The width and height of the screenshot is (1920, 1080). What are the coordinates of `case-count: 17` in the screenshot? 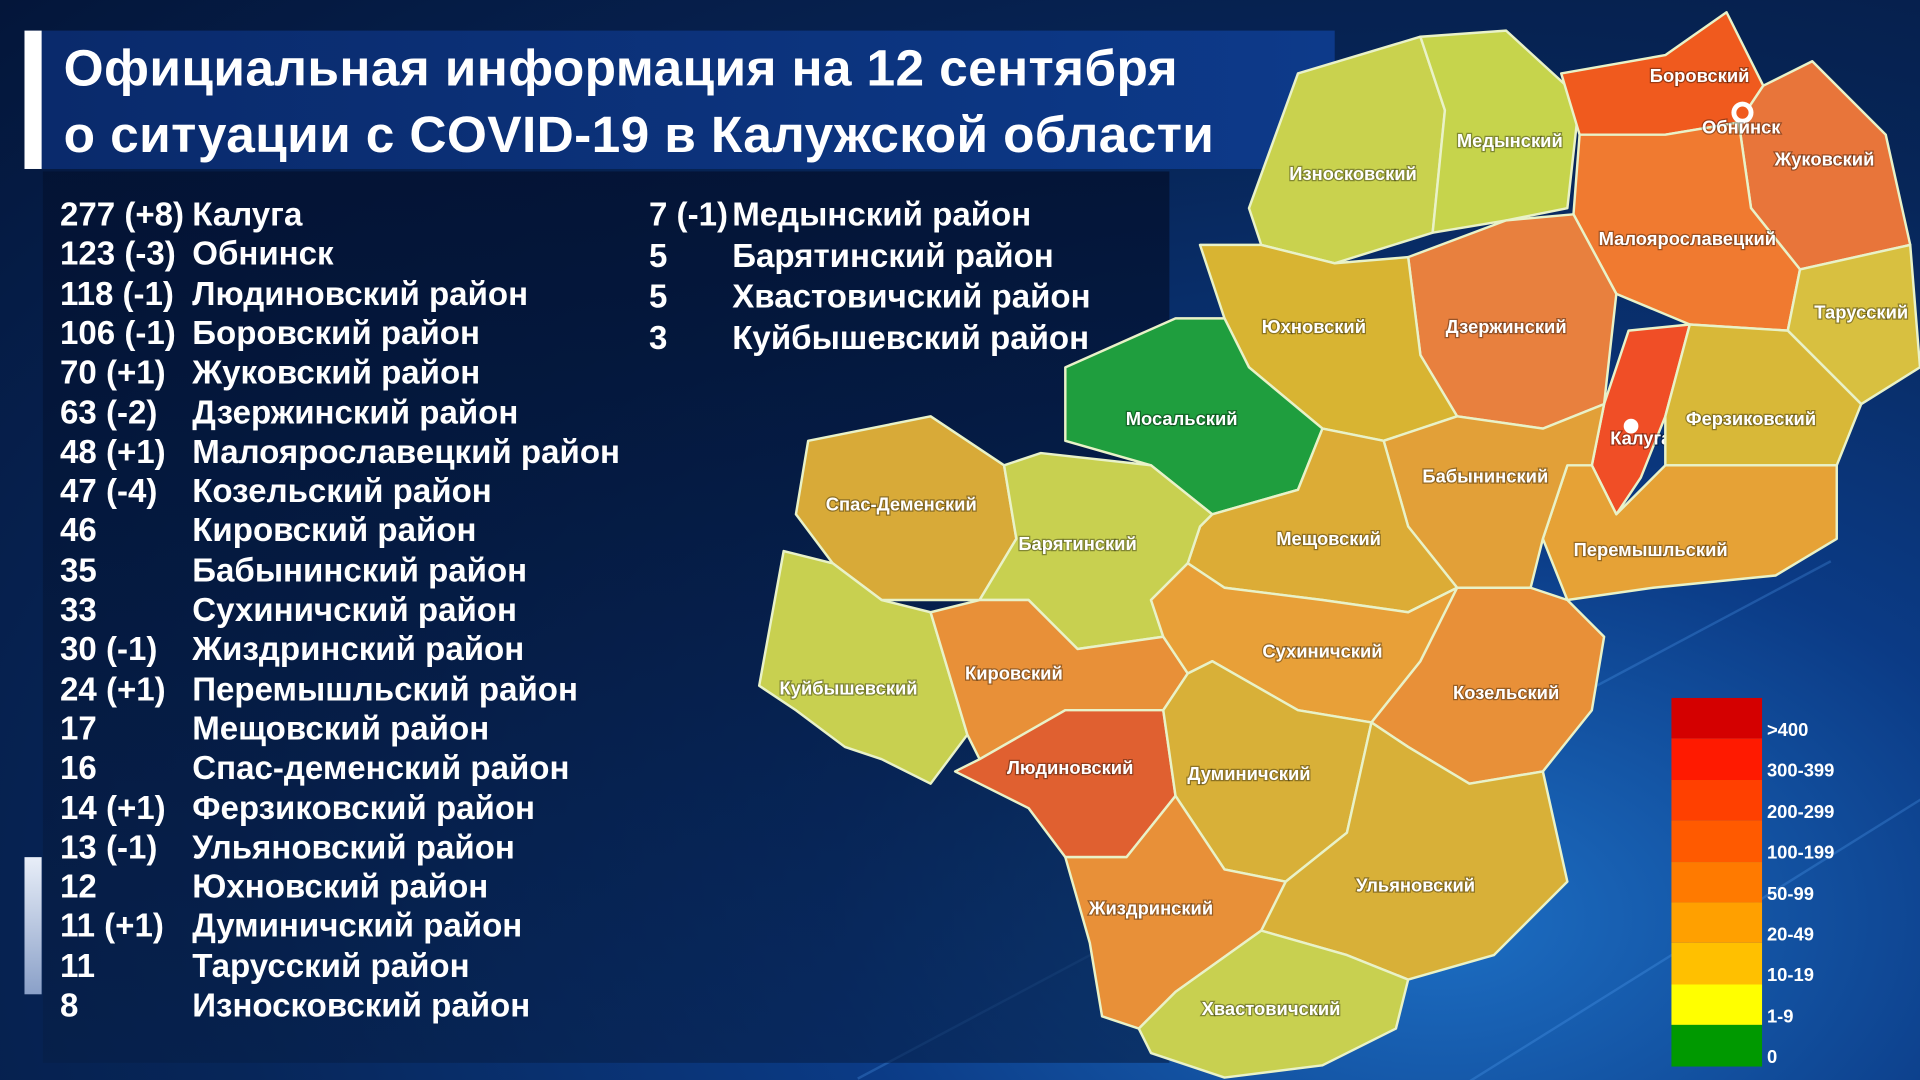 It's located at (78, 728).